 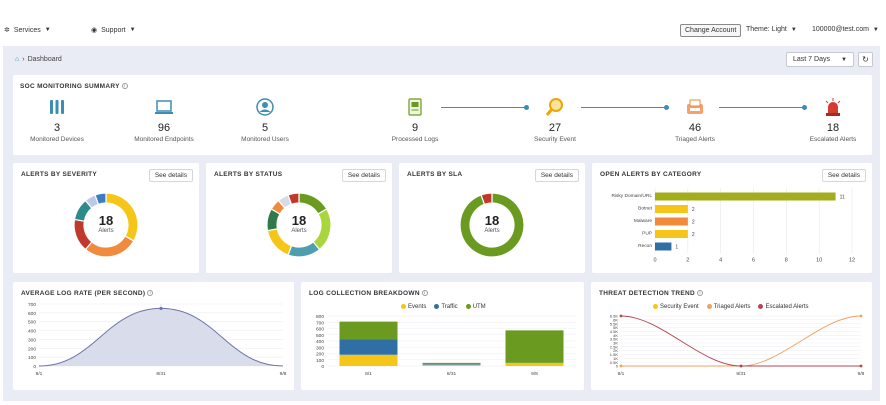 I want to click on metric-label: Monitored Devices, so click(x=57, y=139).